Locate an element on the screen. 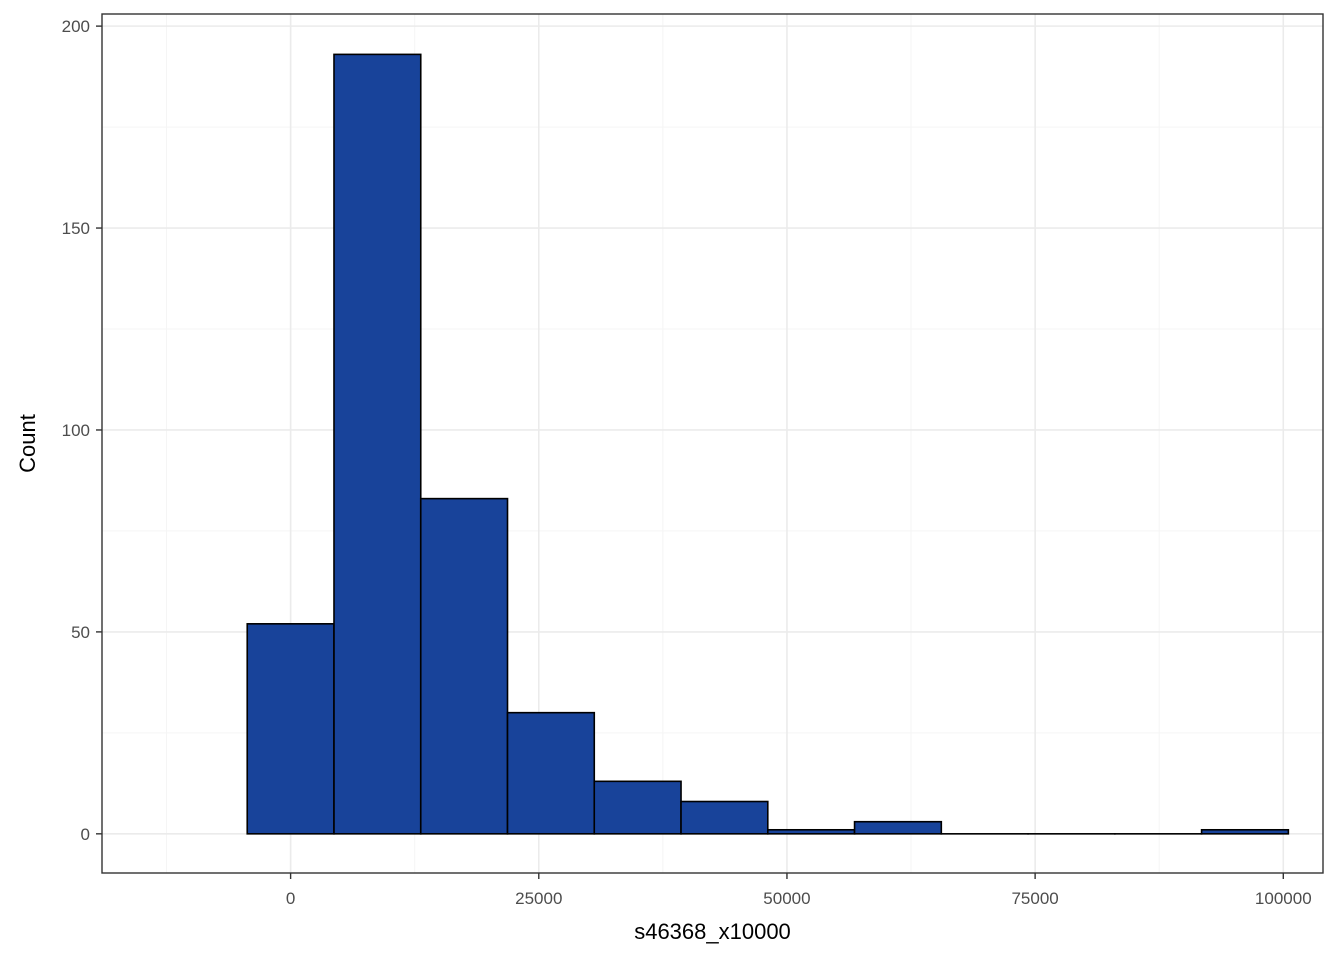 This screenshot has height=960, width=1344. y-tick-label: 150 is located at coordinates (76, 228).